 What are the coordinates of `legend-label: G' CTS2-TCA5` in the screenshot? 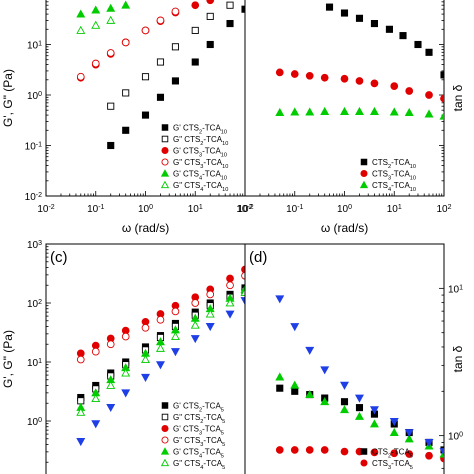 It's located at (198, 408).